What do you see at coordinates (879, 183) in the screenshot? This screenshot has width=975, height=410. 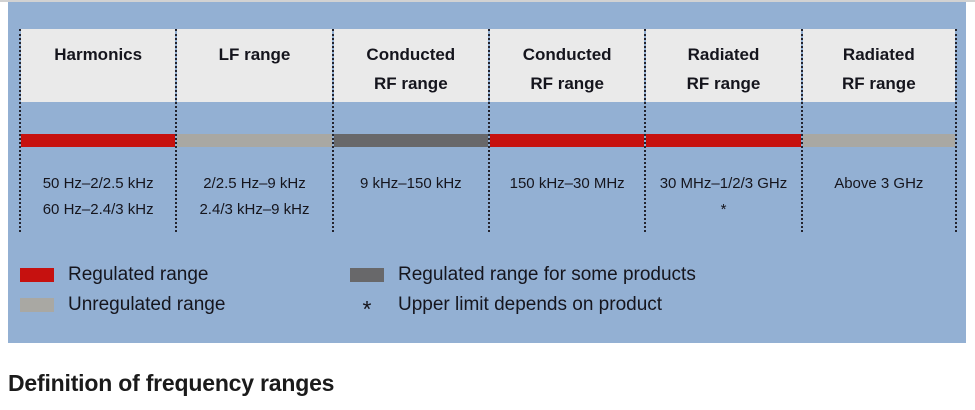 I see `frequency-range-line: Above 3 GHz` at bounding box center [879, 183].